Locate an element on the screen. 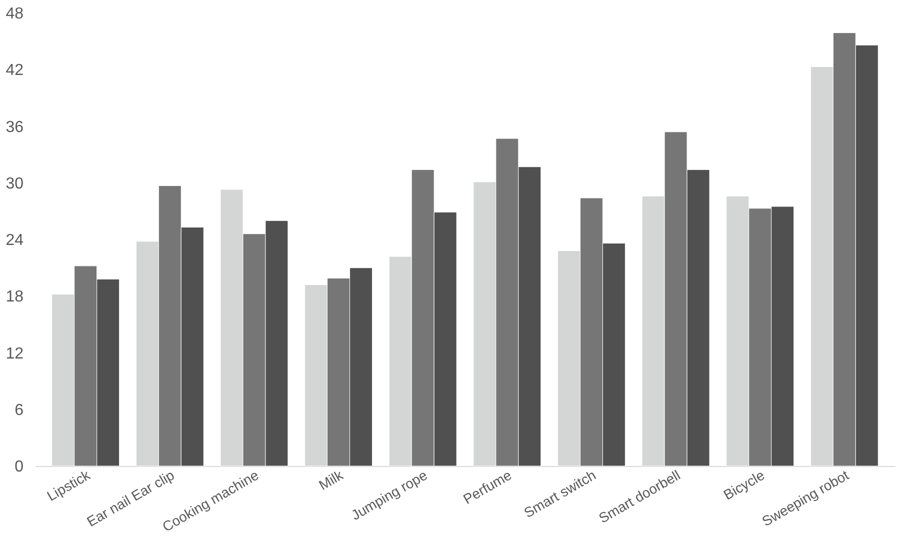 The width and height of the screenshot is (909, 548). y-tick-label: 30 is located at coordinates (15, 183).